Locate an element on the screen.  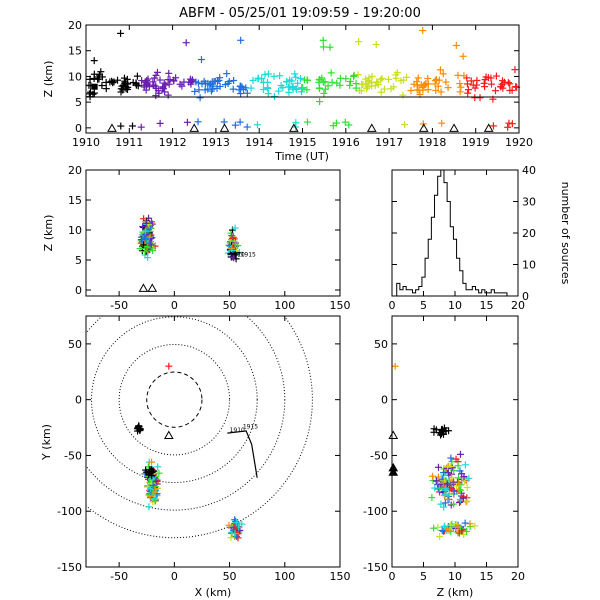
y-tick-label: 20 is located at coordinates (75, 25).